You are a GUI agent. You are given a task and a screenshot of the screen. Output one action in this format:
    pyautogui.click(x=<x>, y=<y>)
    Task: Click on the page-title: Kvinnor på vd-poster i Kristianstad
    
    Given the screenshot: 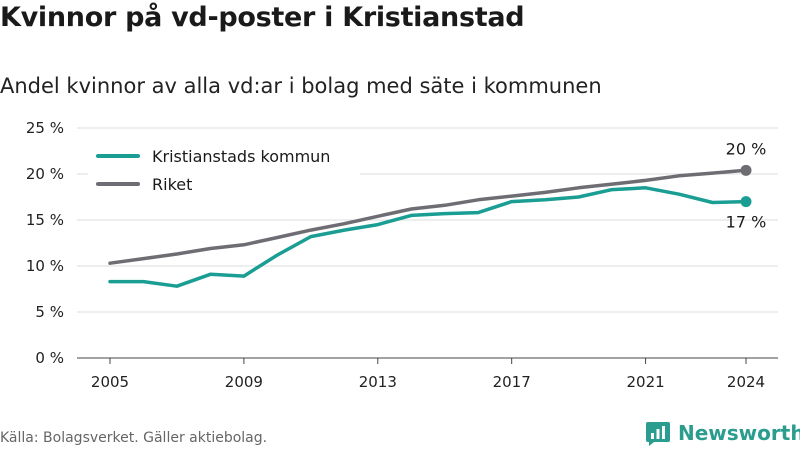 What is the action you would take?
    pyautogui.click(x=262, y=17)
    